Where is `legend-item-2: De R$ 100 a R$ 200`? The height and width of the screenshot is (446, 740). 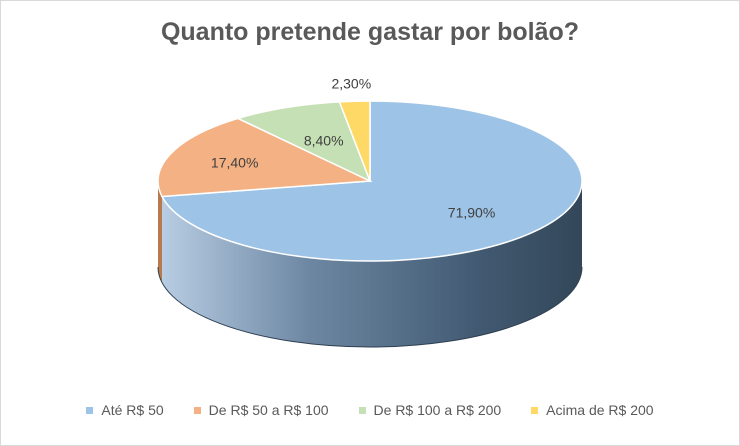 legend-item-2: De R$ 100 a R$ 200 is located at coordinates (430, 410).